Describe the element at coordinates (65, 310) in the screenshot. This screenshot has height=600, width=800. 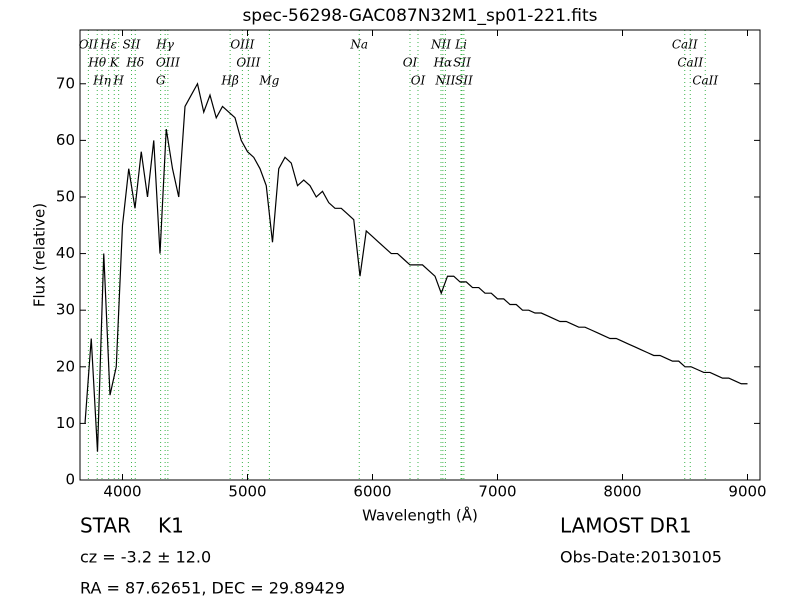
I see `y-tick-label: 30` at that location.